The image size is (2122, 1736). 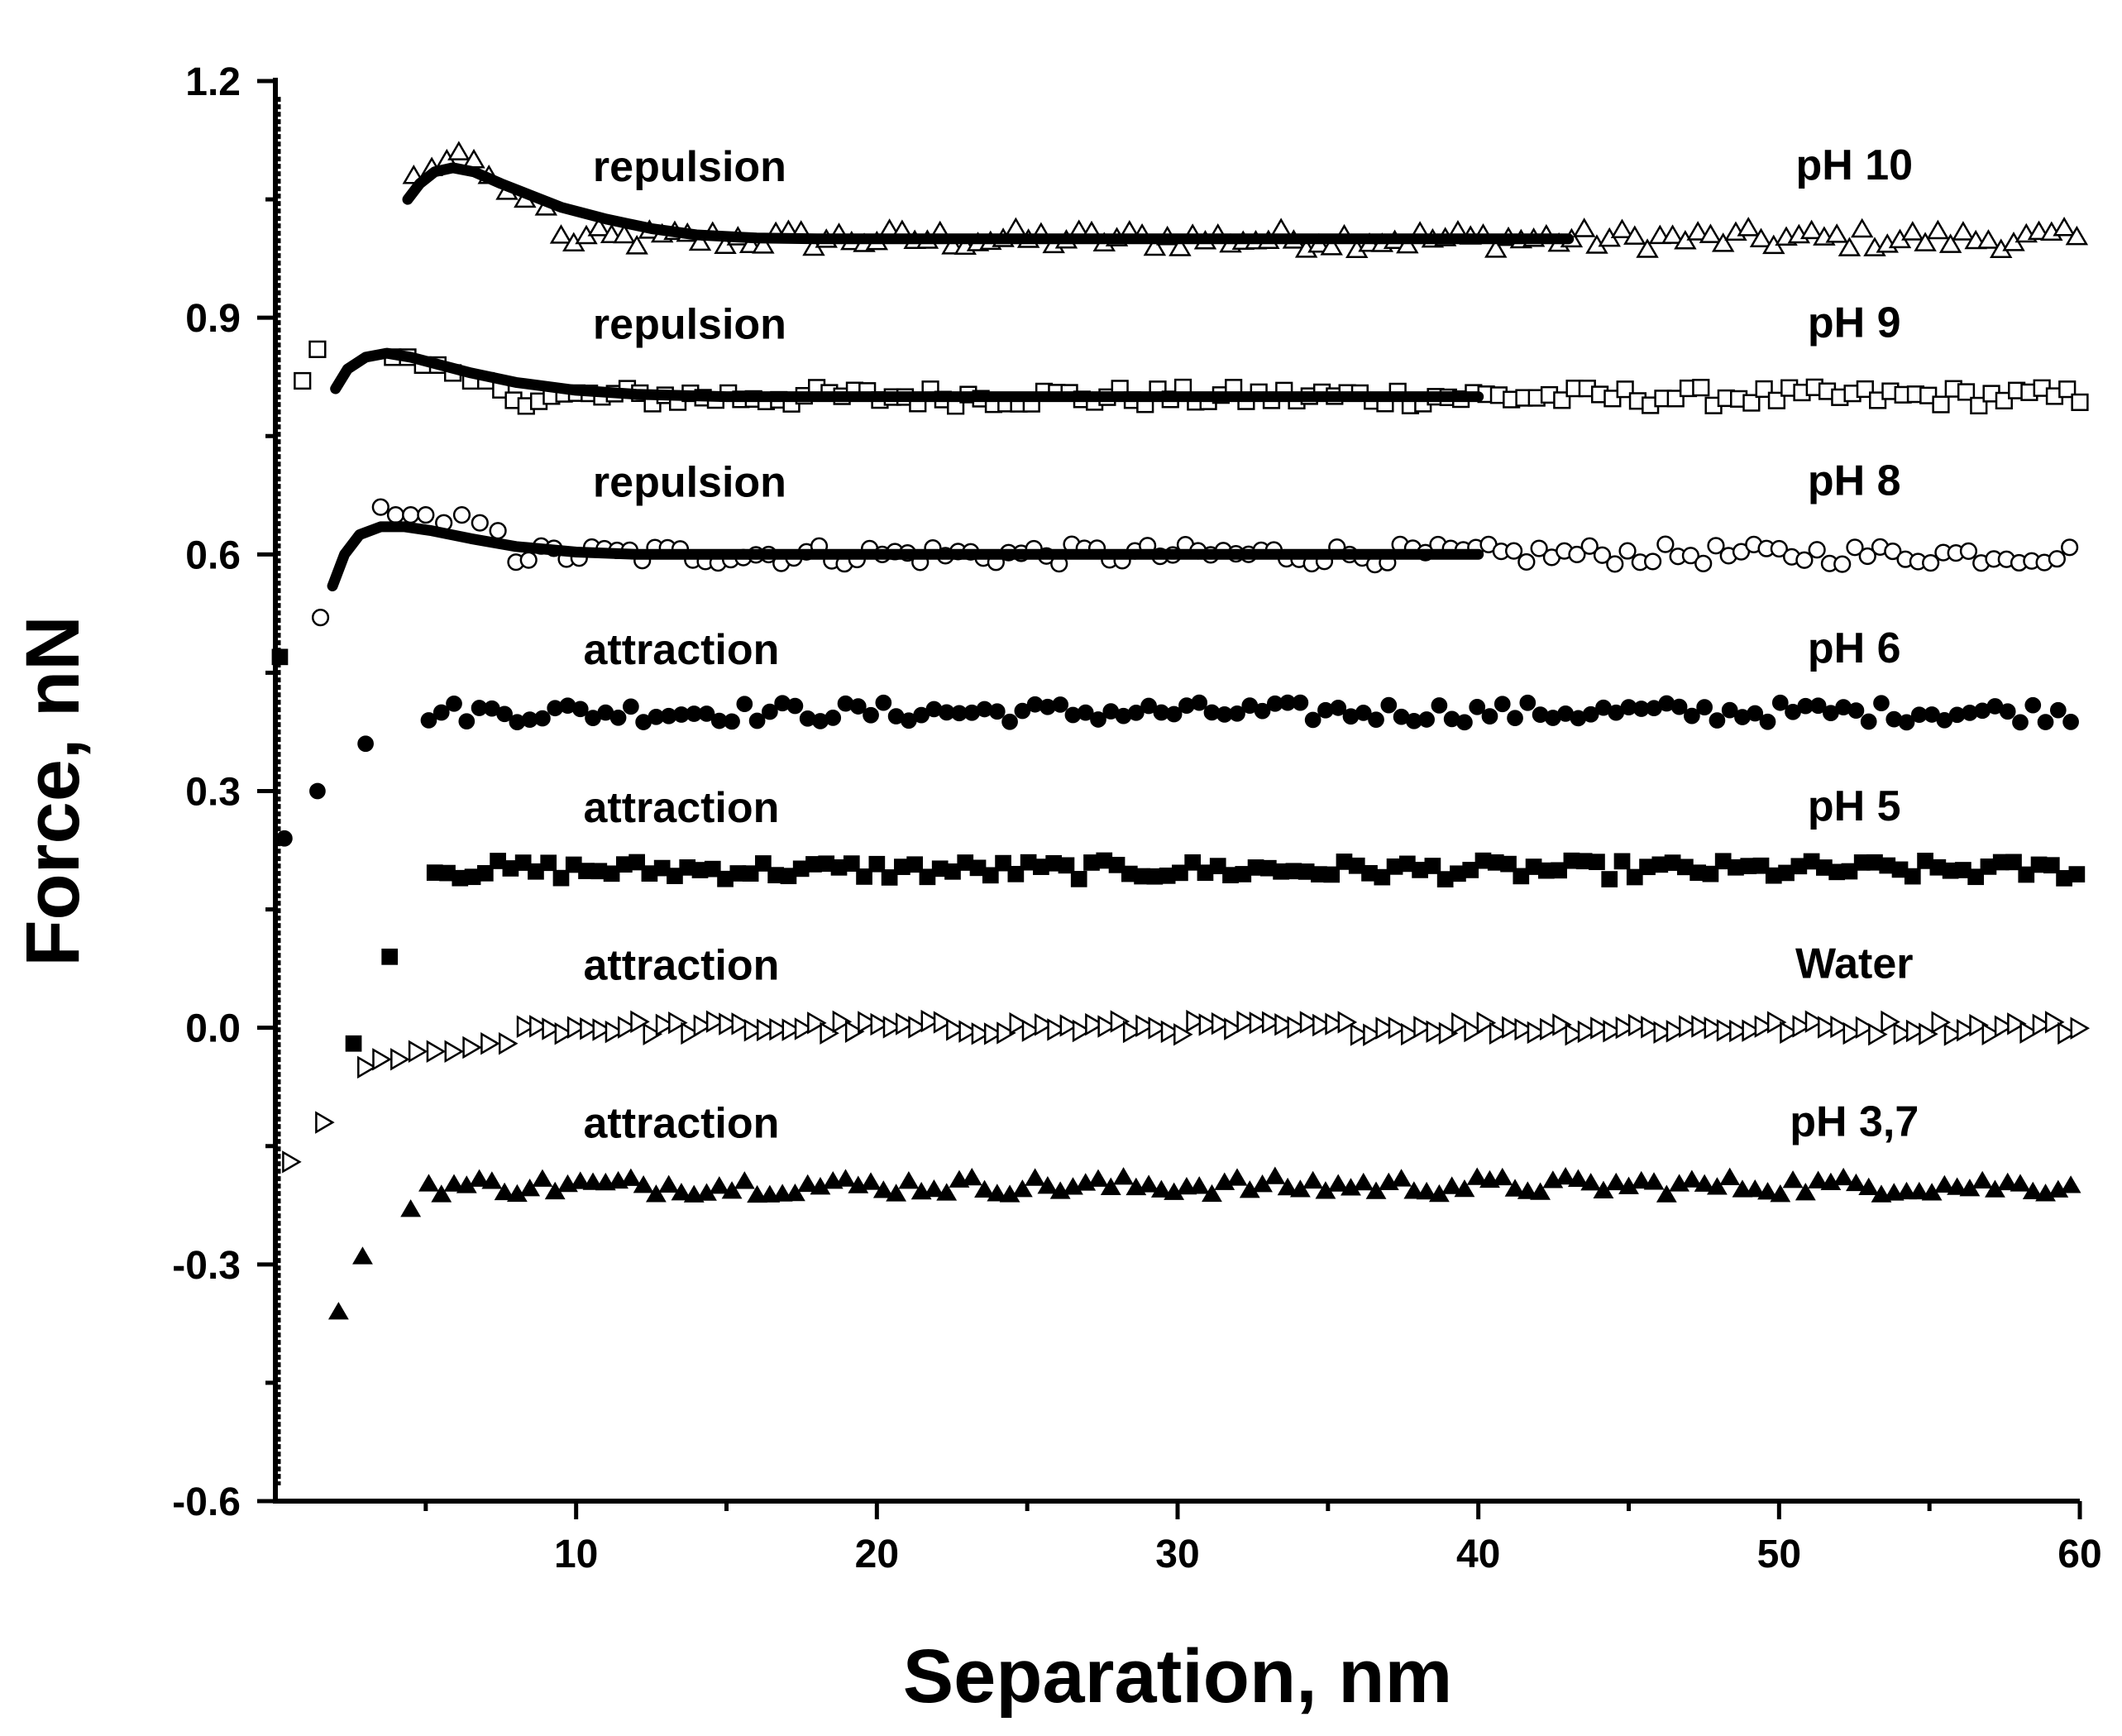 I want to click on fit-curve, so click(x=905, y=556).